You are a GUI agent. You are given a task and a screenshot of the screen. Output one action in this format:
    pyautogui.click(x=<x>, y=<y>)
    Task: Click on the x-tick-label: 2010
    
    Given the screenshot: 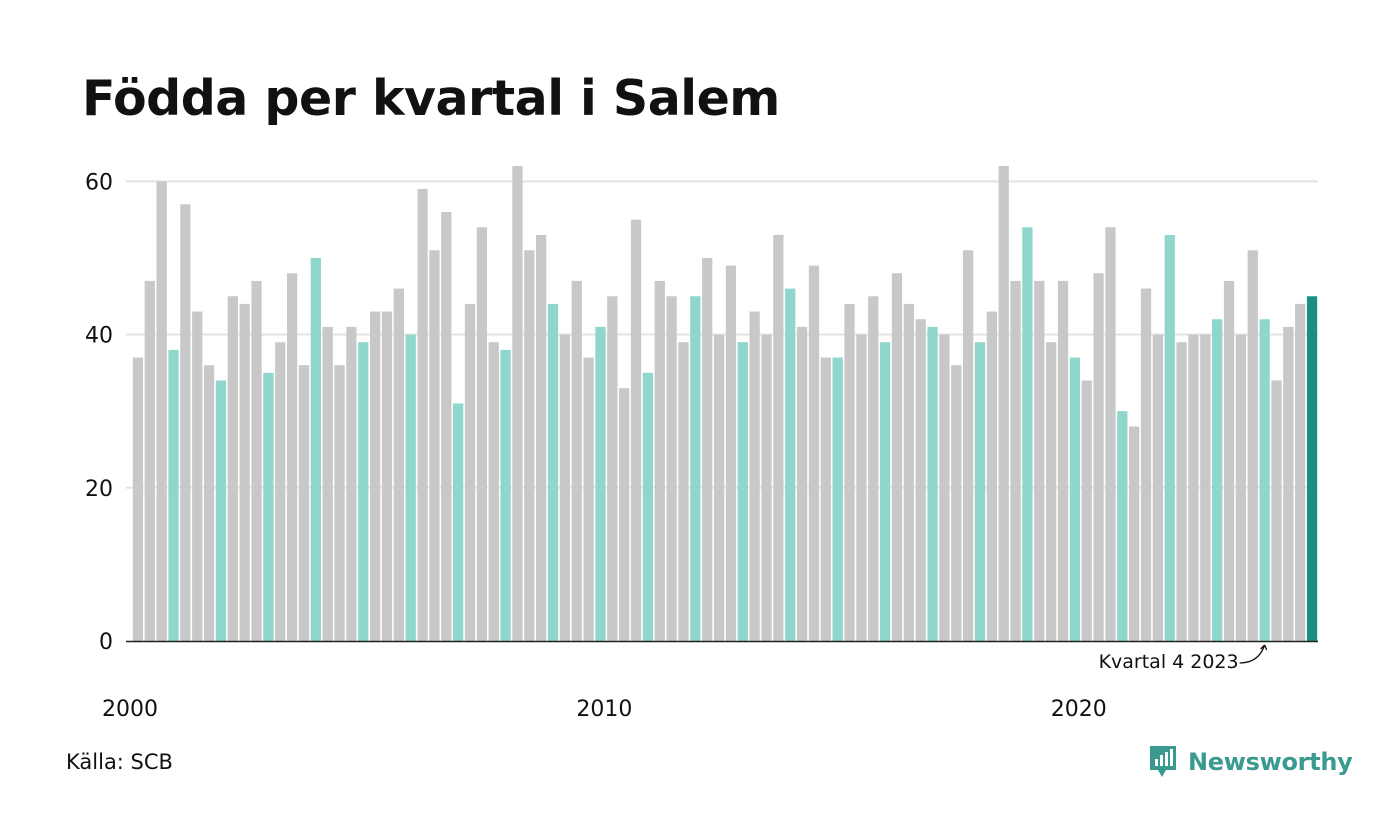 What is the action you would take?
    pyautogui.click(x=604, y=709)
    